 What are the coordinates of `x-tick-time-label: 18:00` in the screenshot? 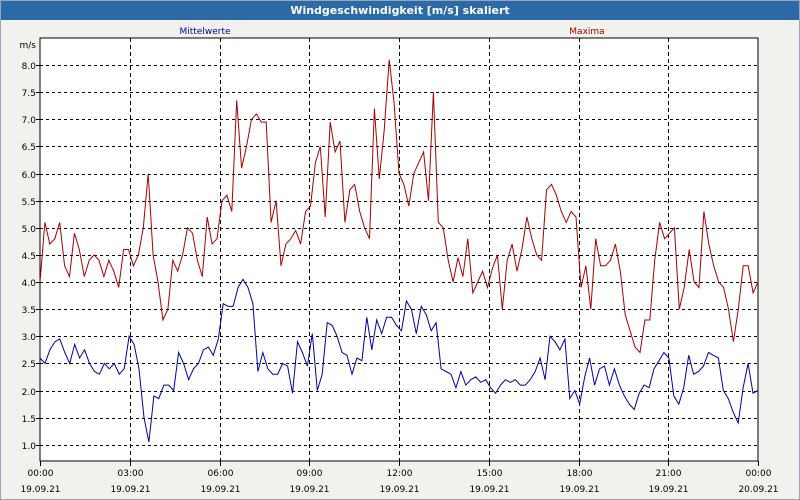 It's located at (580, 474).